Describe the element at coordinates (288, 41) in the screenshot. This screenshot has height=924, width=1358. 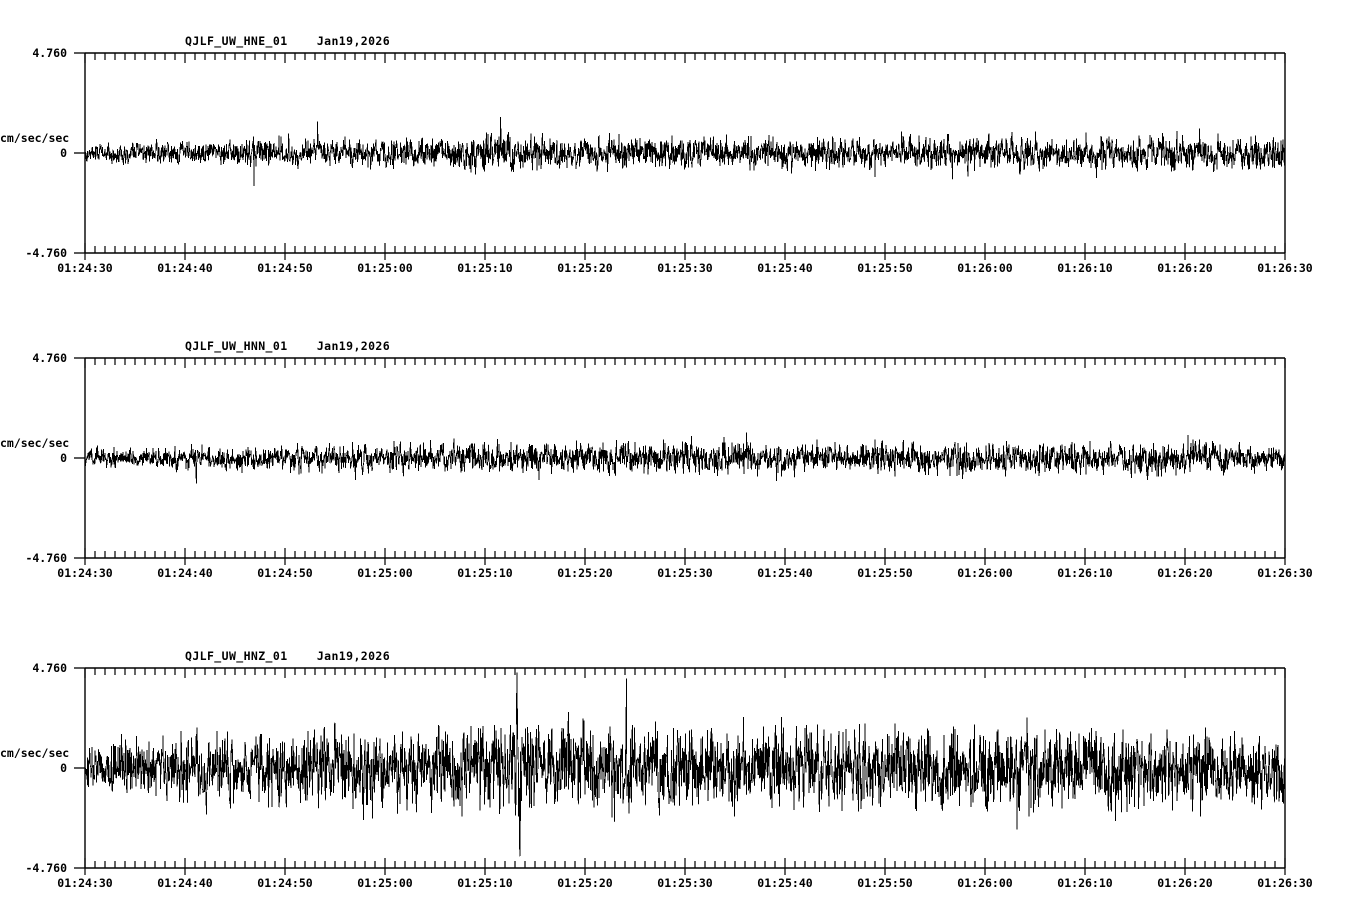
I see `panel-title: QJLF_UW_HNE_01 Jan19,2026` at that location.